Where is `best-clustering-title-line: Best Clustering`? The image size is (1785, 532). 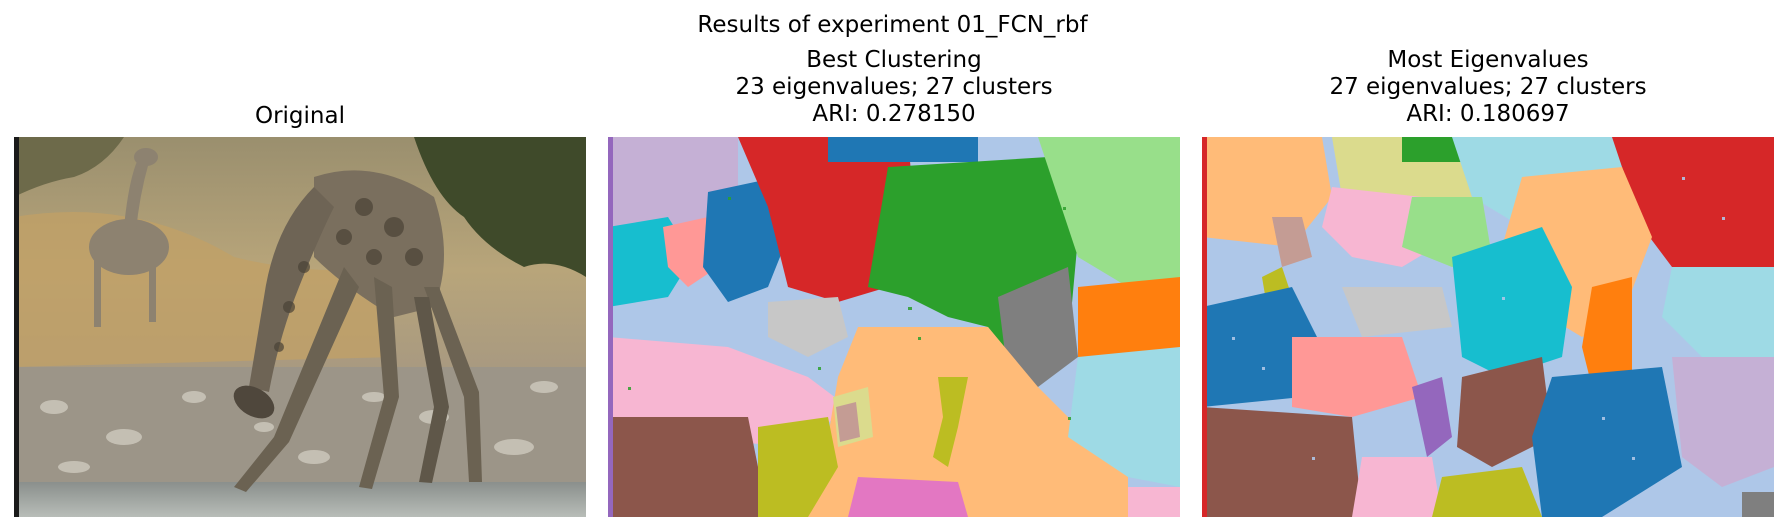 best-clustering-title-line: Best Clustering is located at coordinates (894, 60).